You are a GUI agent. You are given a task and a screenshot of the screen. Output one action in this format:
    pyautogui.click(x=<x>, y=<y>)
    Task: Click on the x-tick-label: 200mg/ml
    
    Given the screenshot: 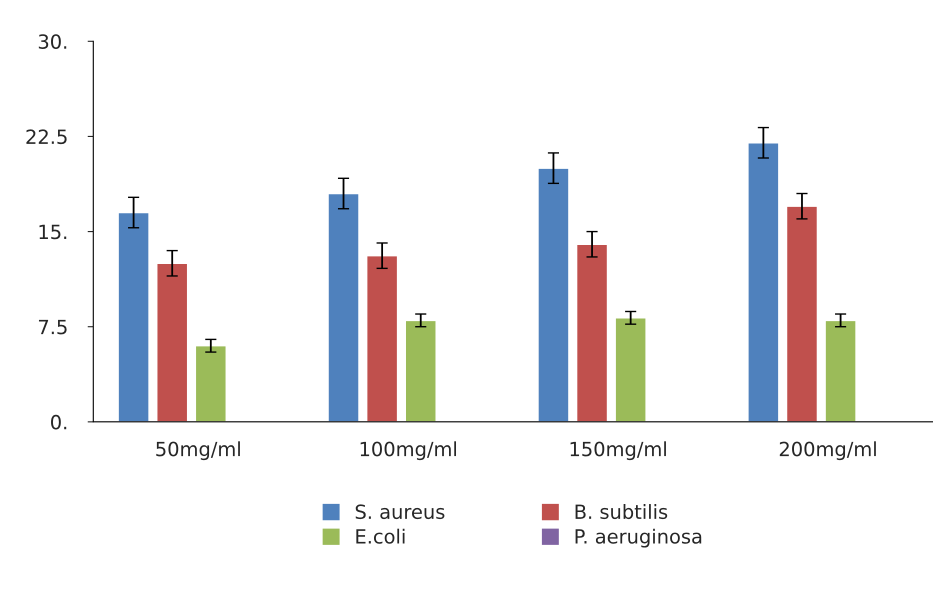 What is the action you would take?
    pyautogui.click(x=828, y=450)
    